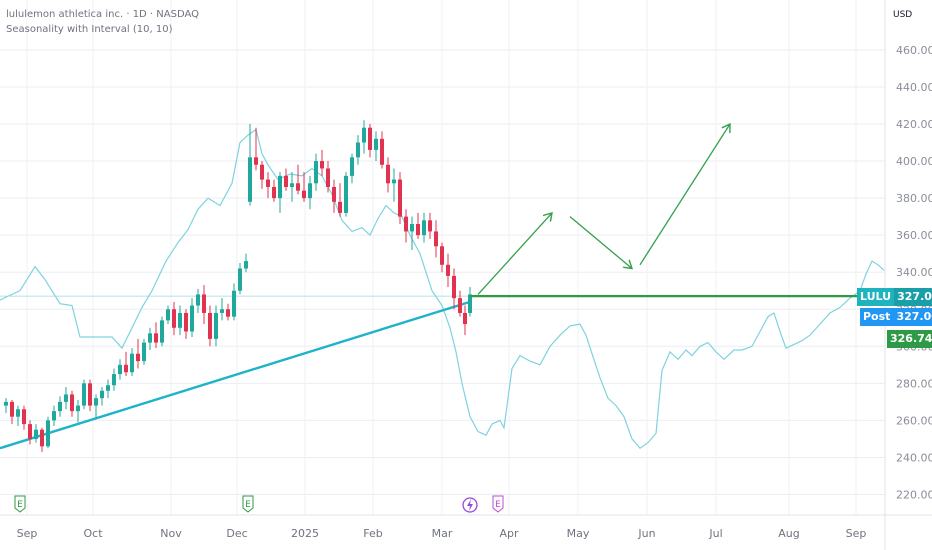 The height and width of the screenshot is (550, 932). I want to click on x-tick-label: Jun, so click(646, 533).